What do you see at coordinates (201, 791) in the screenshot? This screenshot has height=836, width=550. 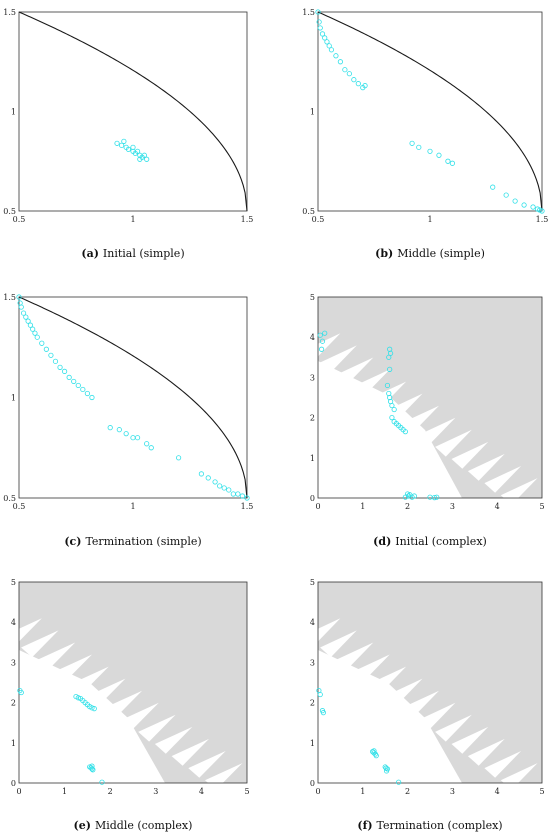 I see `x-tick-label: 4` at bounding box center [201, 791].